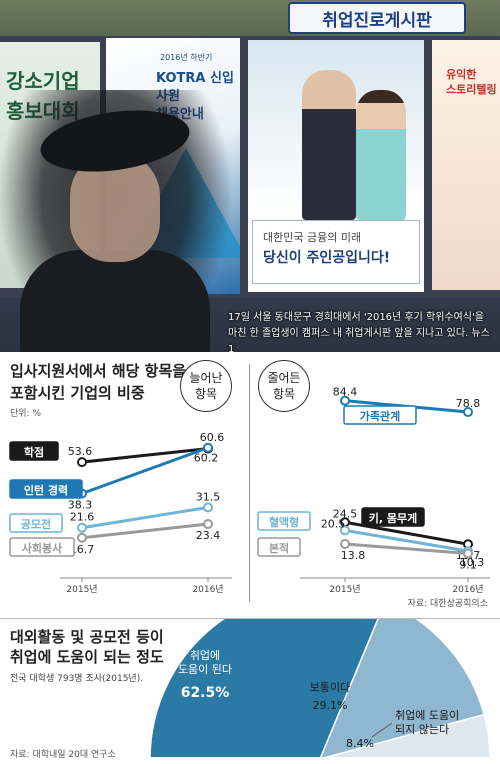  Describe the element at coordinates (63, 755) in the screenshot. I see `pie-source: 자료: 대학내일 20대 연구소` at that location.